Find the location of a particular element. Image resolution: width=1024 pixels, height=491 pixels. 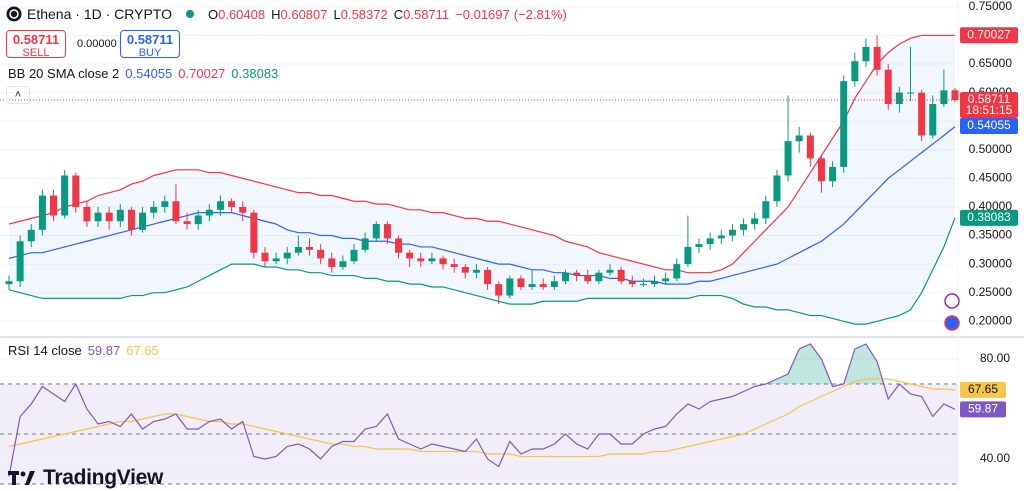

indicator-value: 0.38083 is located at coordinates (255, 73).